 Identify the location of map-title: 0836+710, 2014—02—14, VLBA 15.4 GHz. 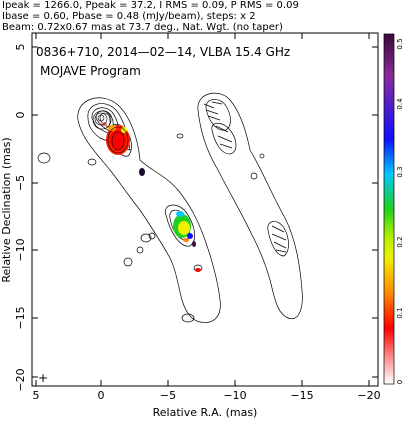
(163, 52).